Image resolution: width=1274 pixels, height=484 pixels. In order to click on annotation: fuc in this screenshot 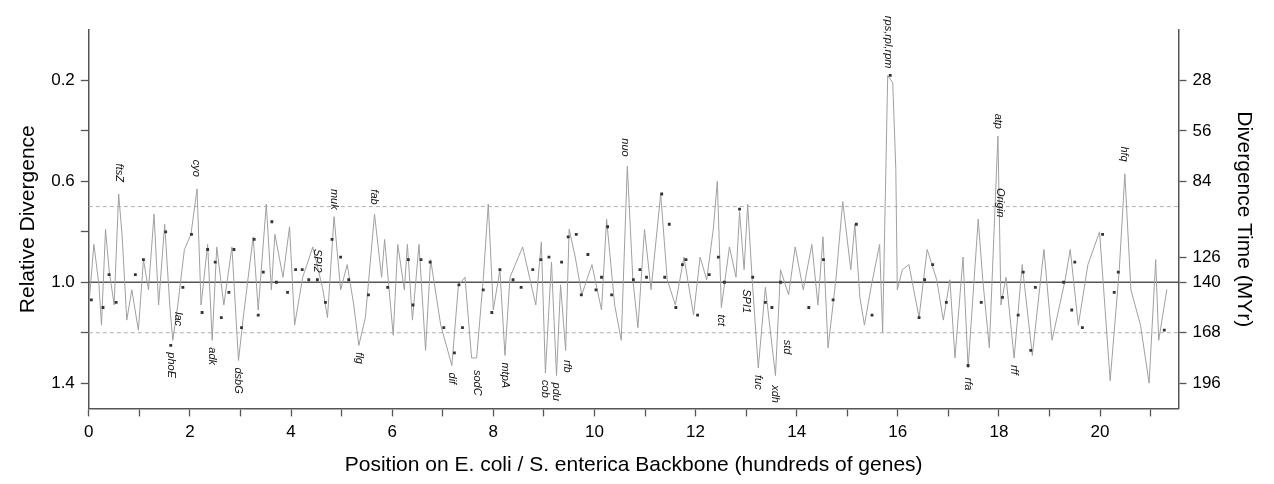, I will do `click(759, 383)`.